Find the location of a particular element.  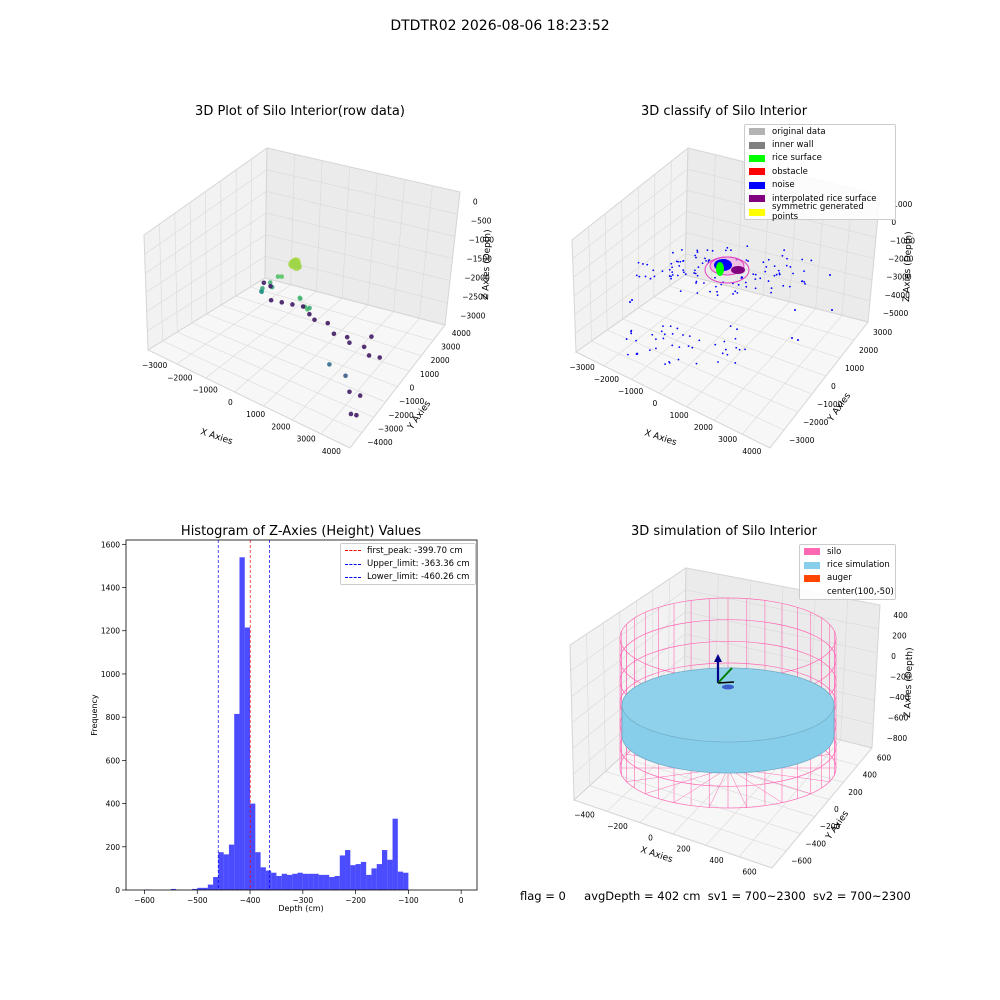

legend-lower-limit: Lower_limit: -460.26 cm is located at coordinates (408, 577).